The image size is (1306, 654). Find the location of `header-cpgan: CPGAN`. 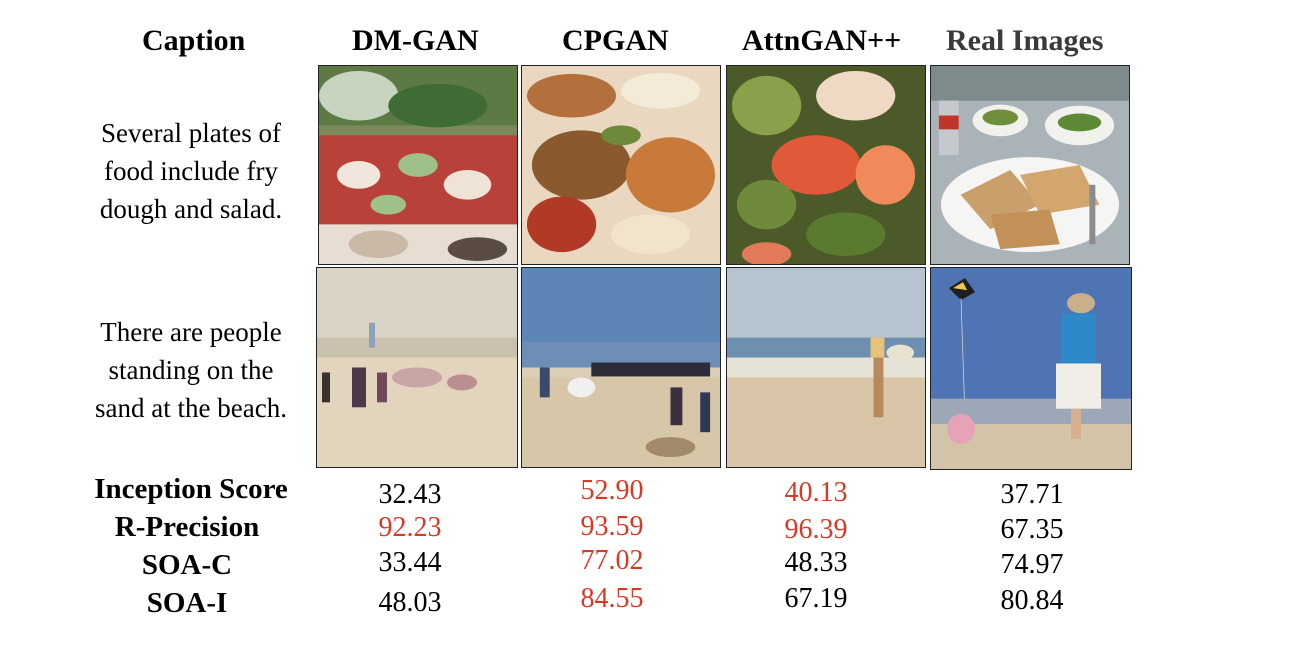

header-cpgan: CPGAN is located at coordinates (615, 40).